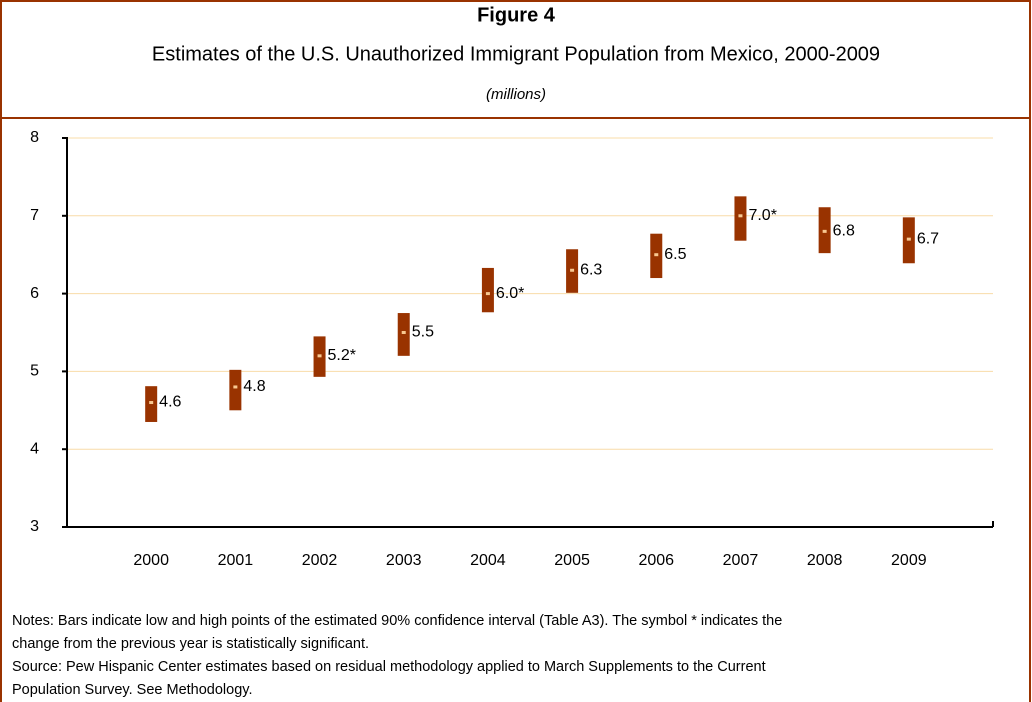 The image size is (1032, 702). I want to click on value-label: 6.5, so click(675, 254).